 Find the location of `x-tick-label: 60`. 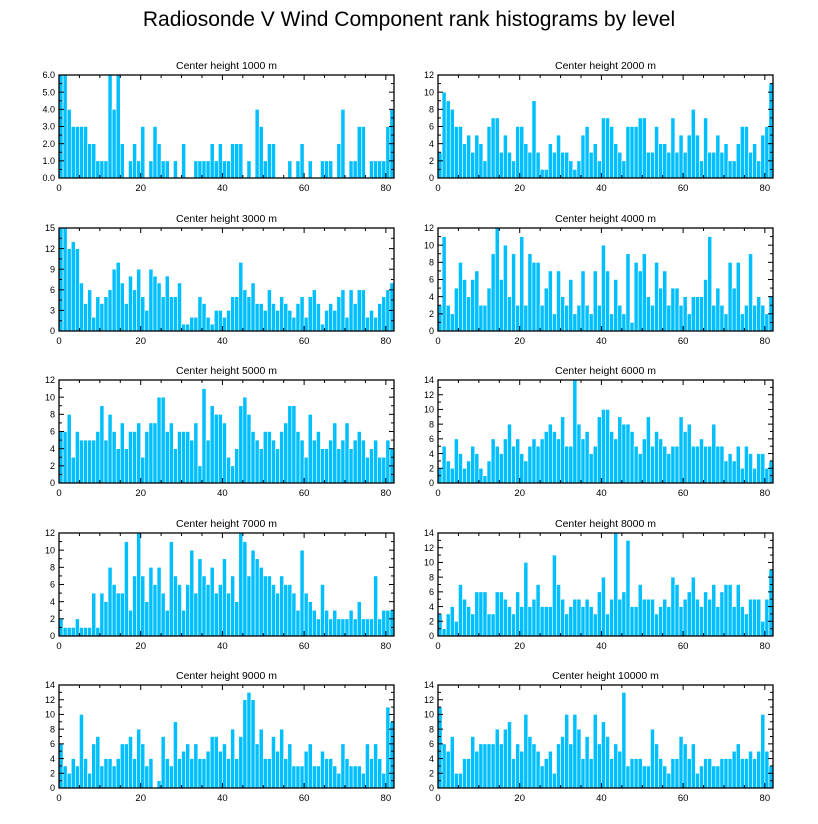

x-tick-label: 60 is located at coordinates (683, 493).